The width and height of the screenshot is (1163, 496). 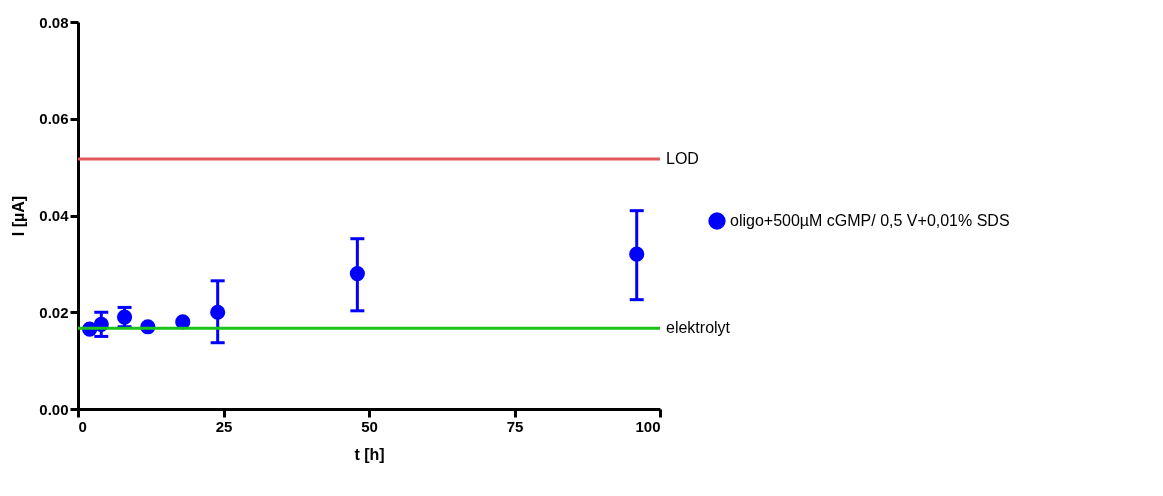 What do you see at coordinates (19, 216) in the screenshot?
I see `y-axis-title: I [µA]` at bounding box center [19, 216].